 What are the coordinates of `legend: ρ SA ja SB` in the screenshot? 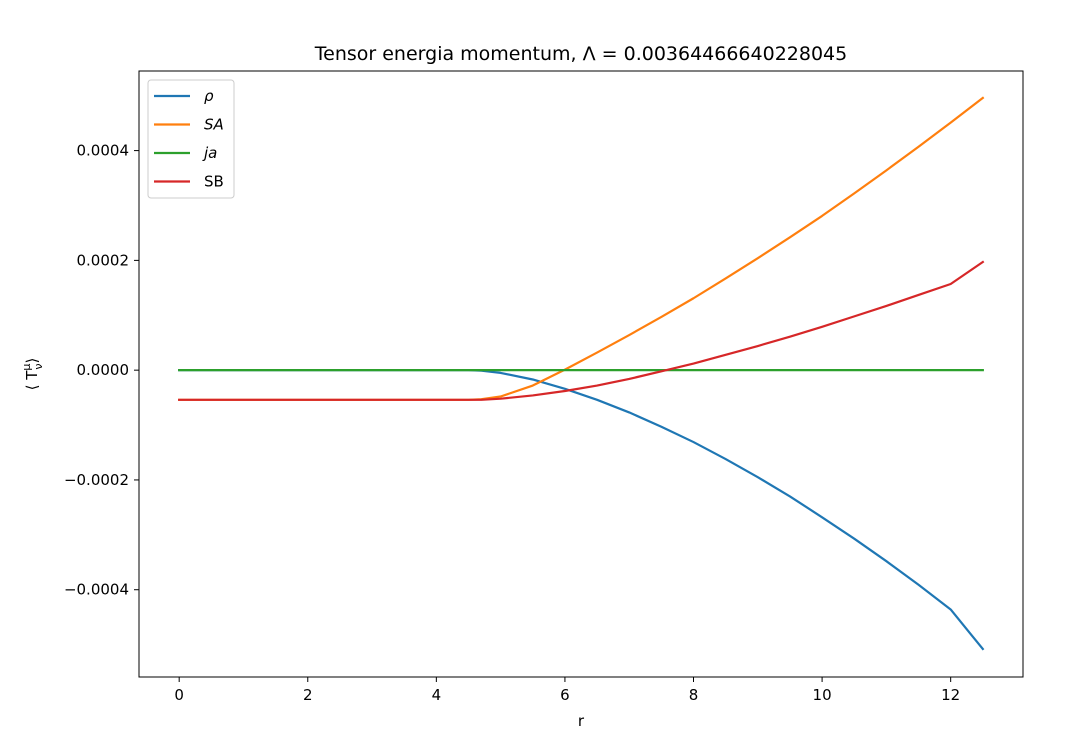 It's located at (191, 139).